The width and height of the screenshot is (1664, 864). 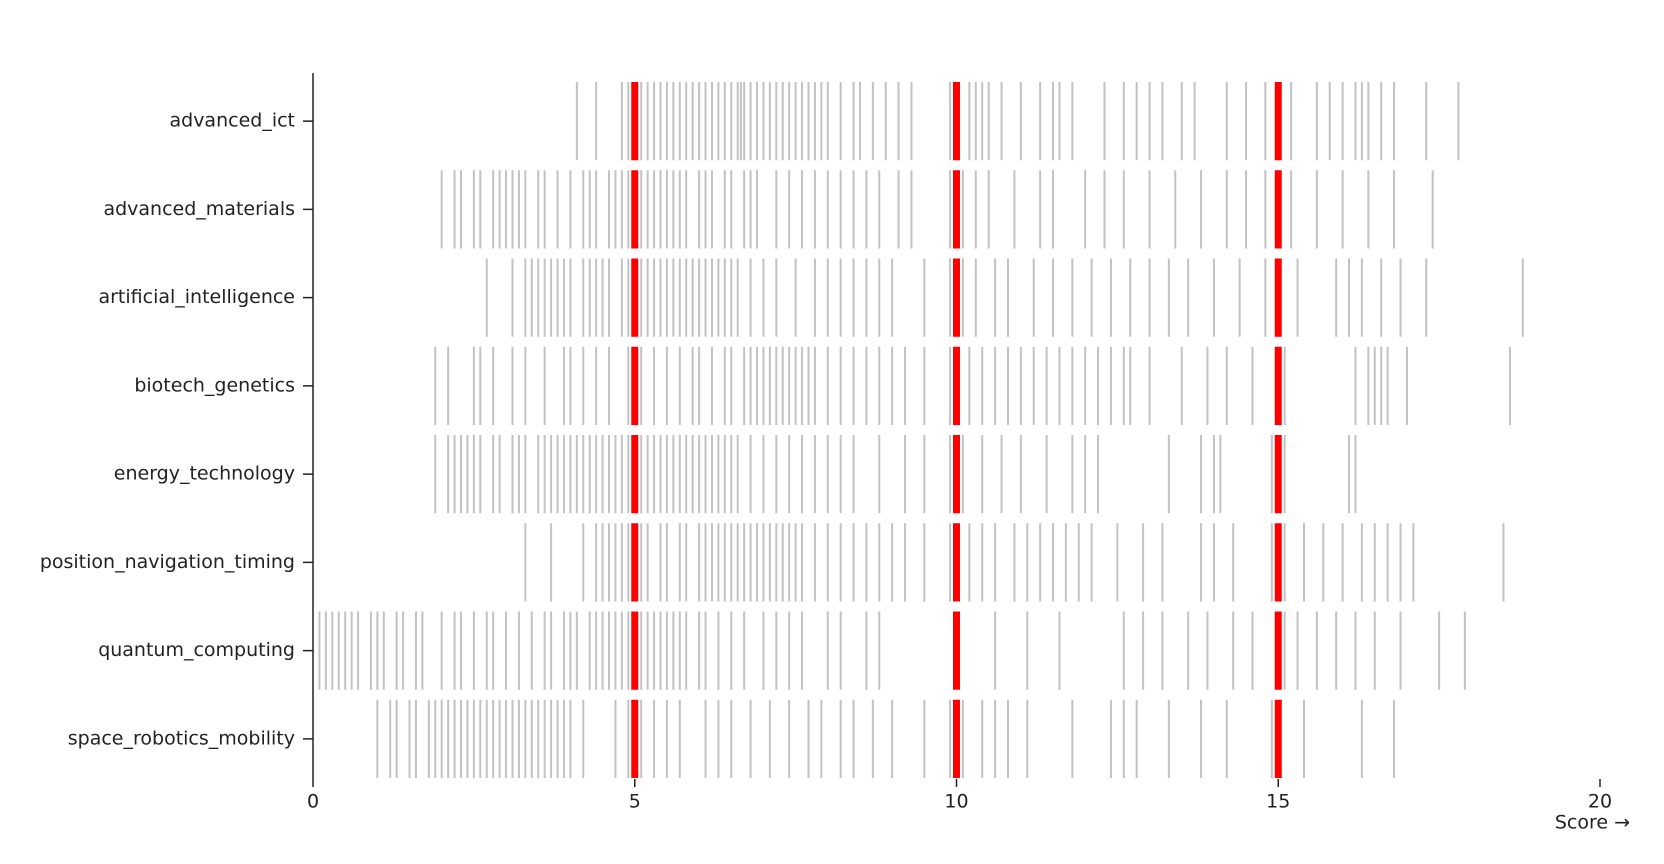 I want to click on y-tick-label: biotech_genetics, so click(x=214, y=385).